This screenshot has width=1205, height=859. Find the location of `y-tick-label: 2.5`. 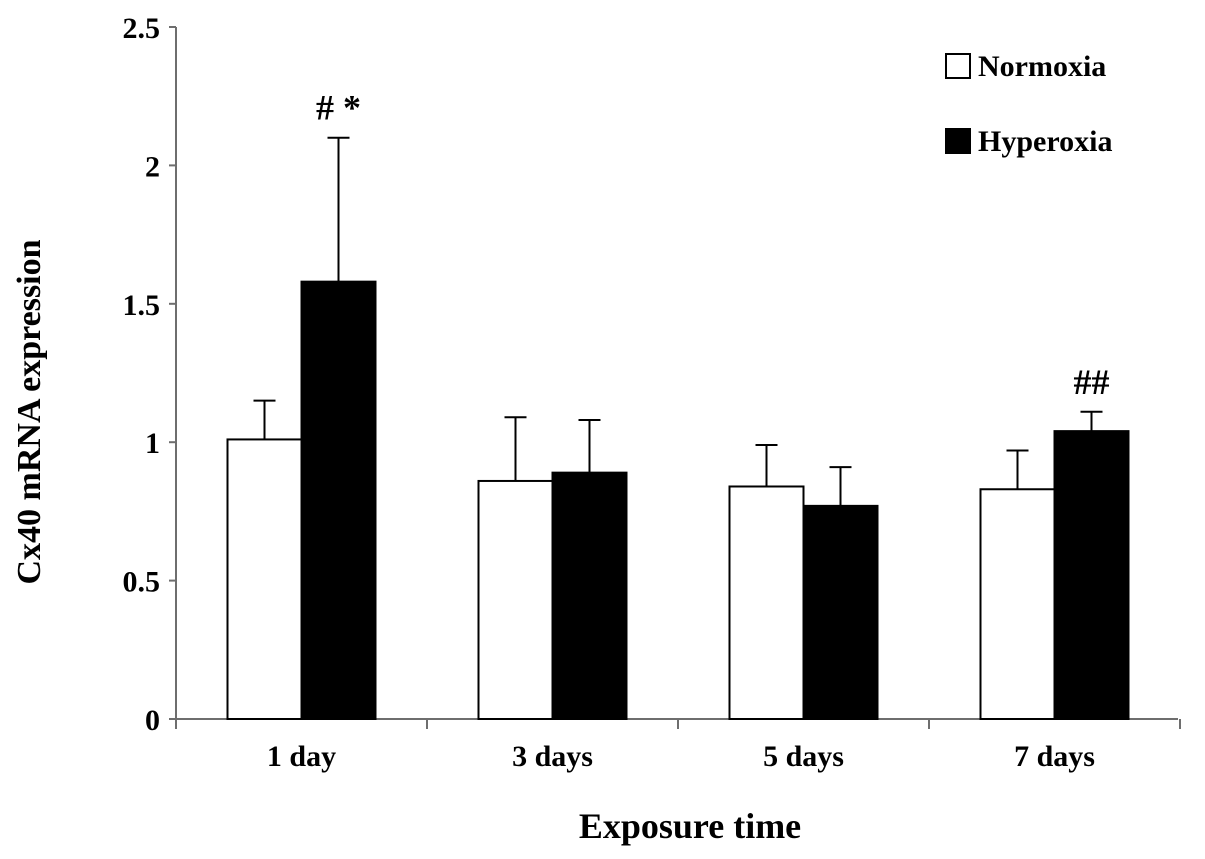

y-tick-label: 2.5 is located at coordinates (142, 28).